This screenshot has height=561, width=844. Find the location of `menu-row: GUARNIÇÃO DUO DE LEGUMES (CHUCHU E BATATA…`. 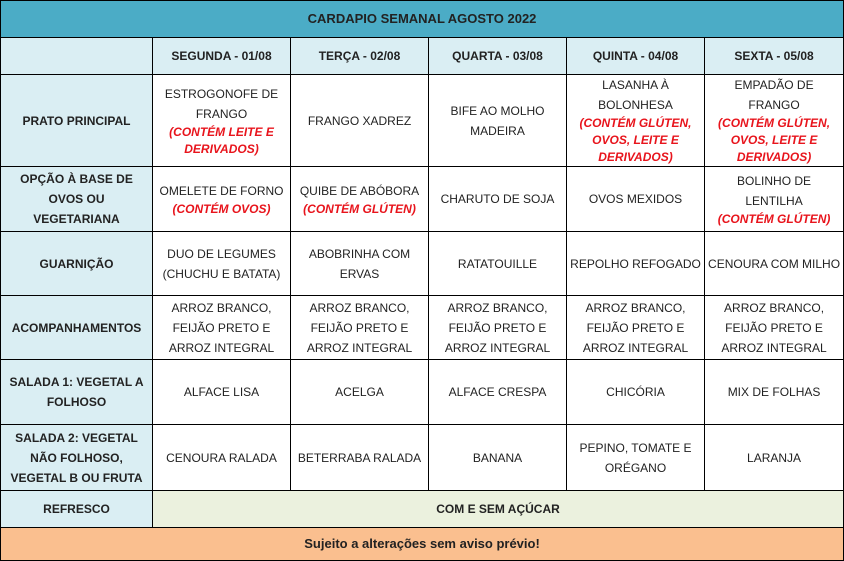

menu-row: GUARNIÇÃO DUO DE LEGUMES (CHUCHU E BATATA… is located at coordinates (422, 263).